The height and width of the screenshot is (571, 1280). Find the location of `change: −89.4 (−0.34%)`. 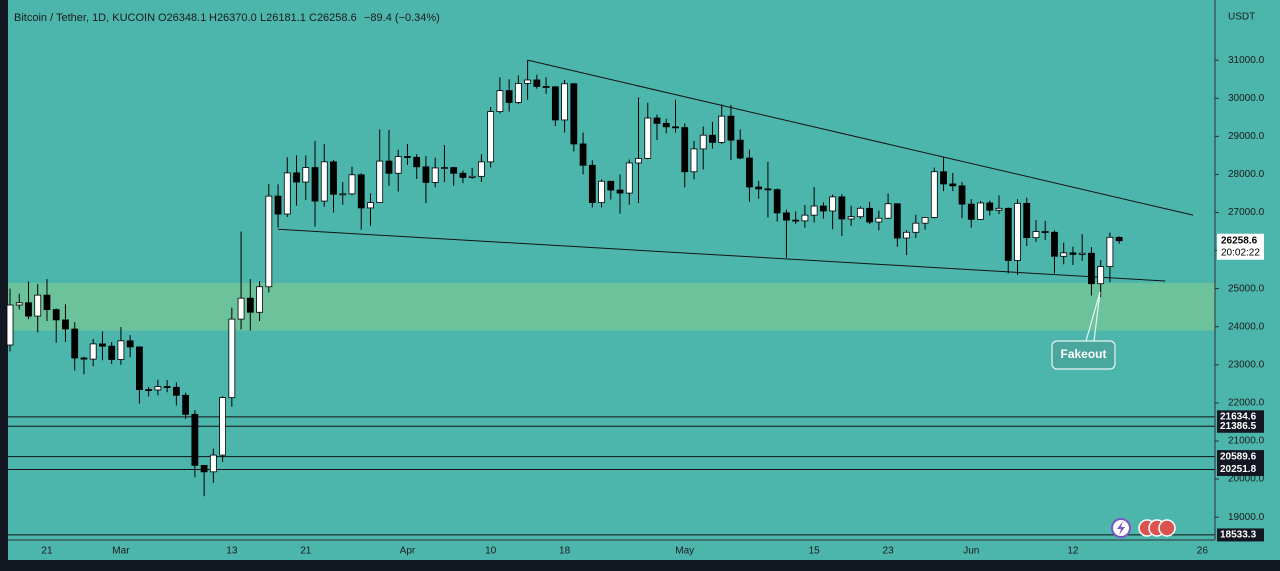

change: −89.4 (−0.34%) is located at coordinates (402, 18).